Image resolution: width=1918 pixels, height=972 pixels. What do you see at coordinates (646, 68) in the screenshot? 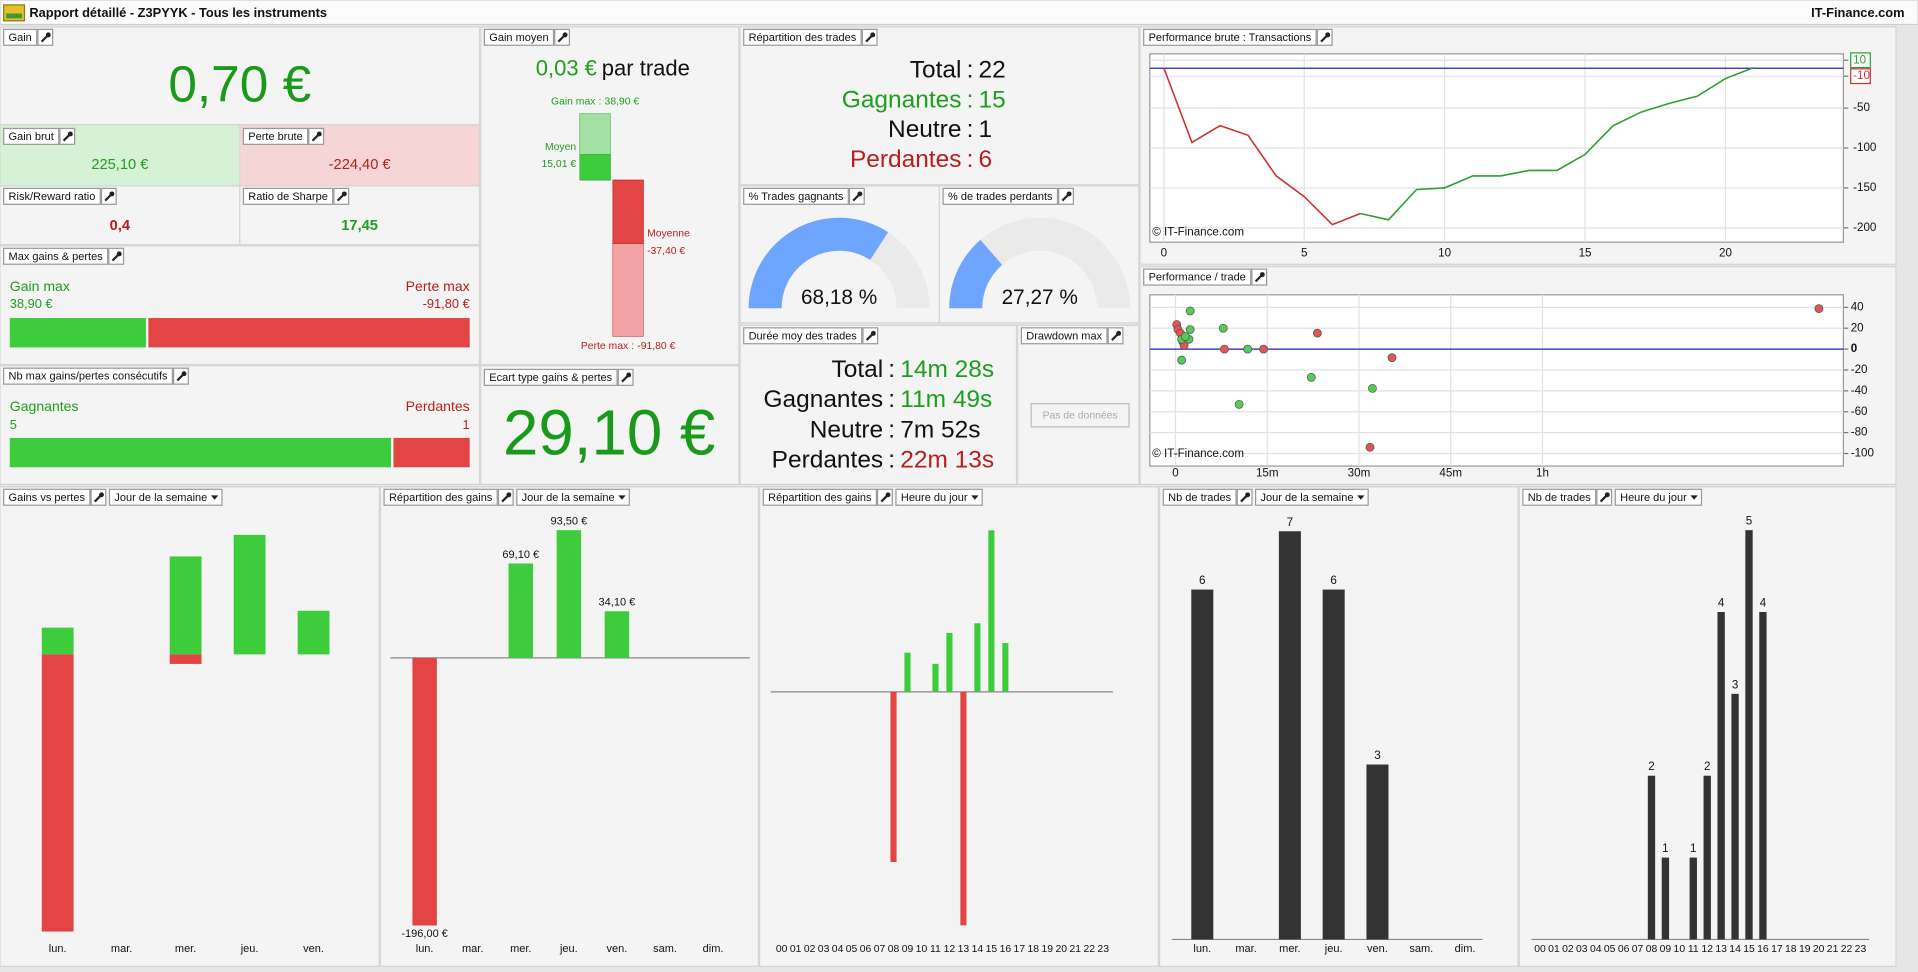
I see `gain-moyen-unit: par trade` at bounding box center [646, 68].